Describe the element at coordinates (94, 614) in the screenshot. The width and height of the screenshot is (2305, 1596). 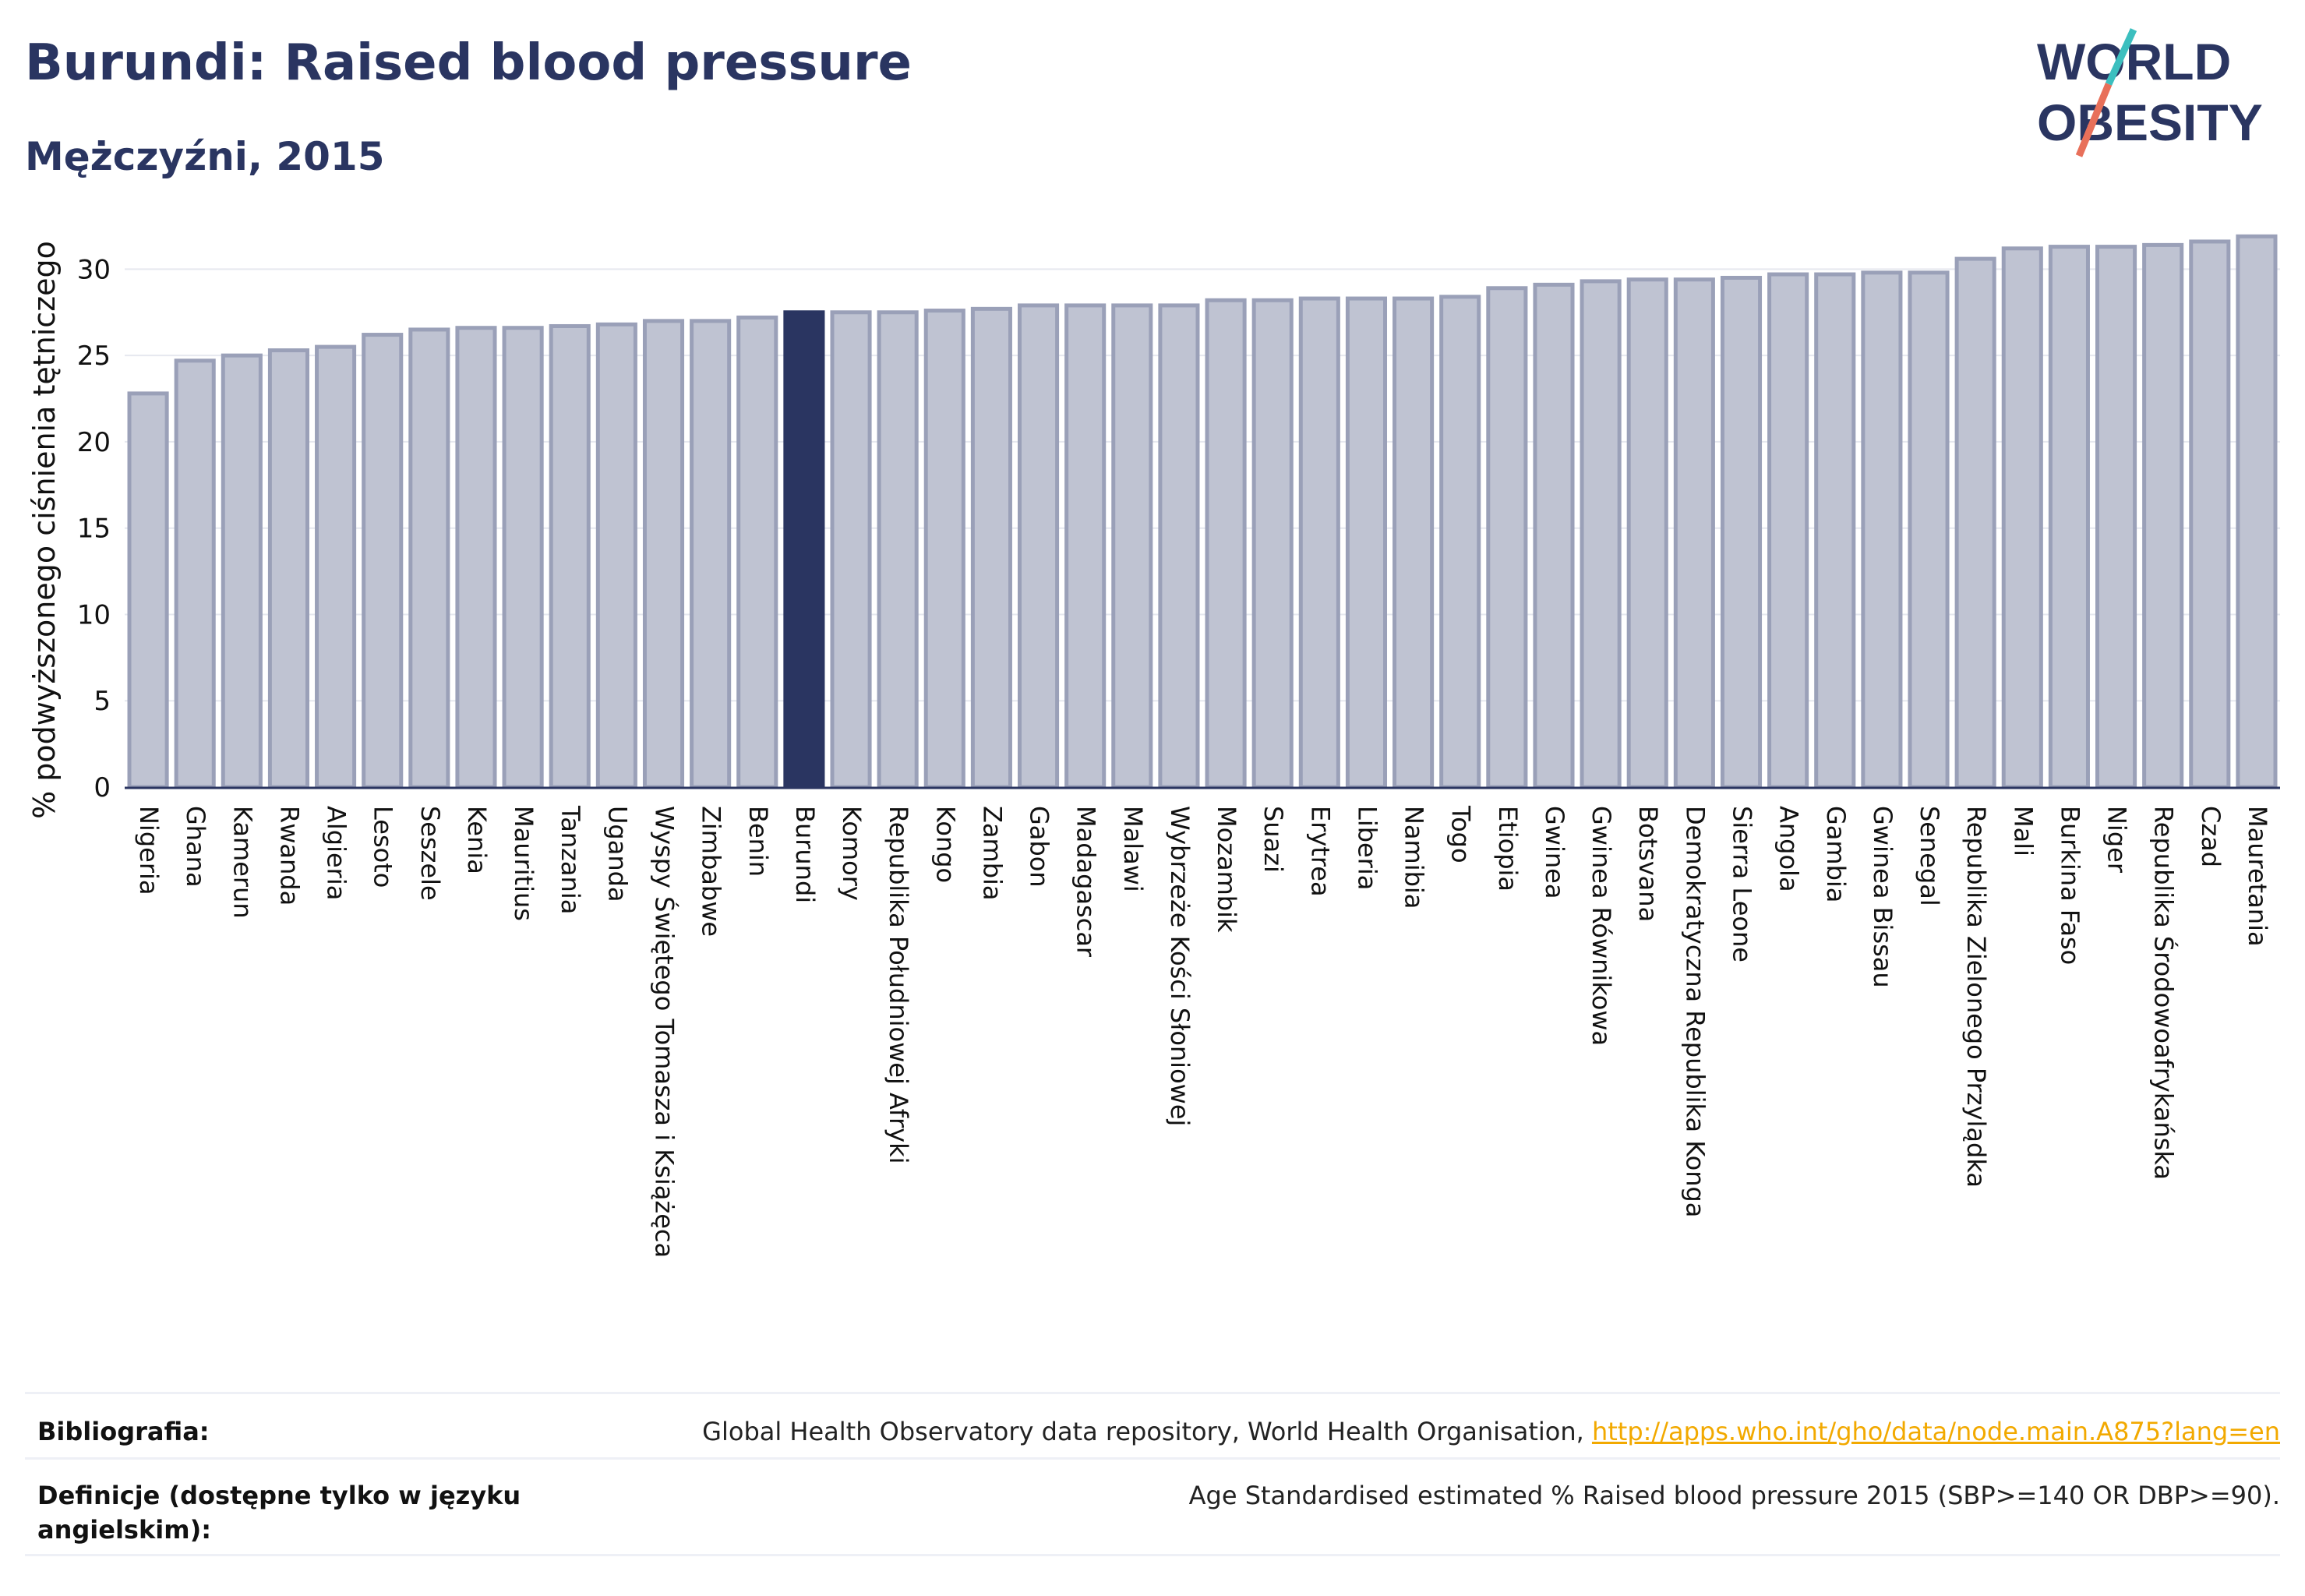
I see `y-tick-label: 10` at that location.